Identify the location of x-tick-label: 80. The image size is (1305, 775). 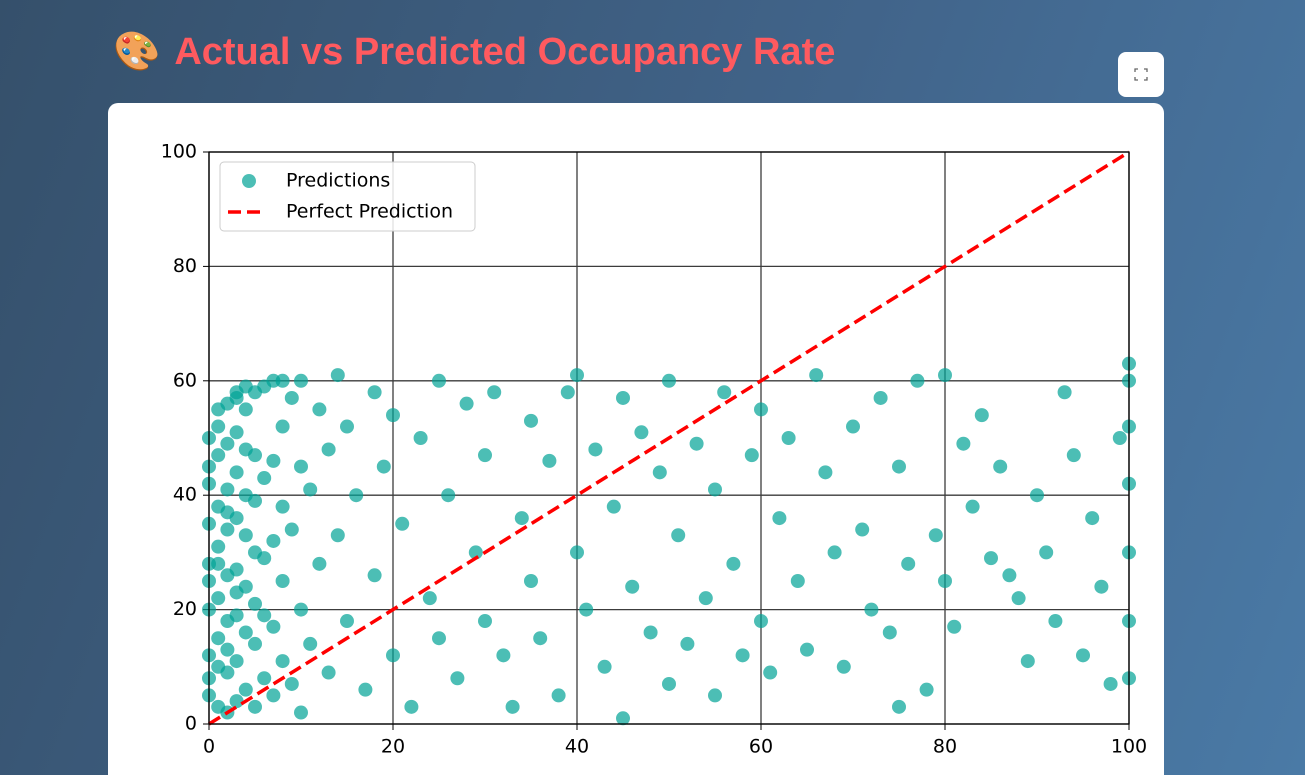
(945, 747).